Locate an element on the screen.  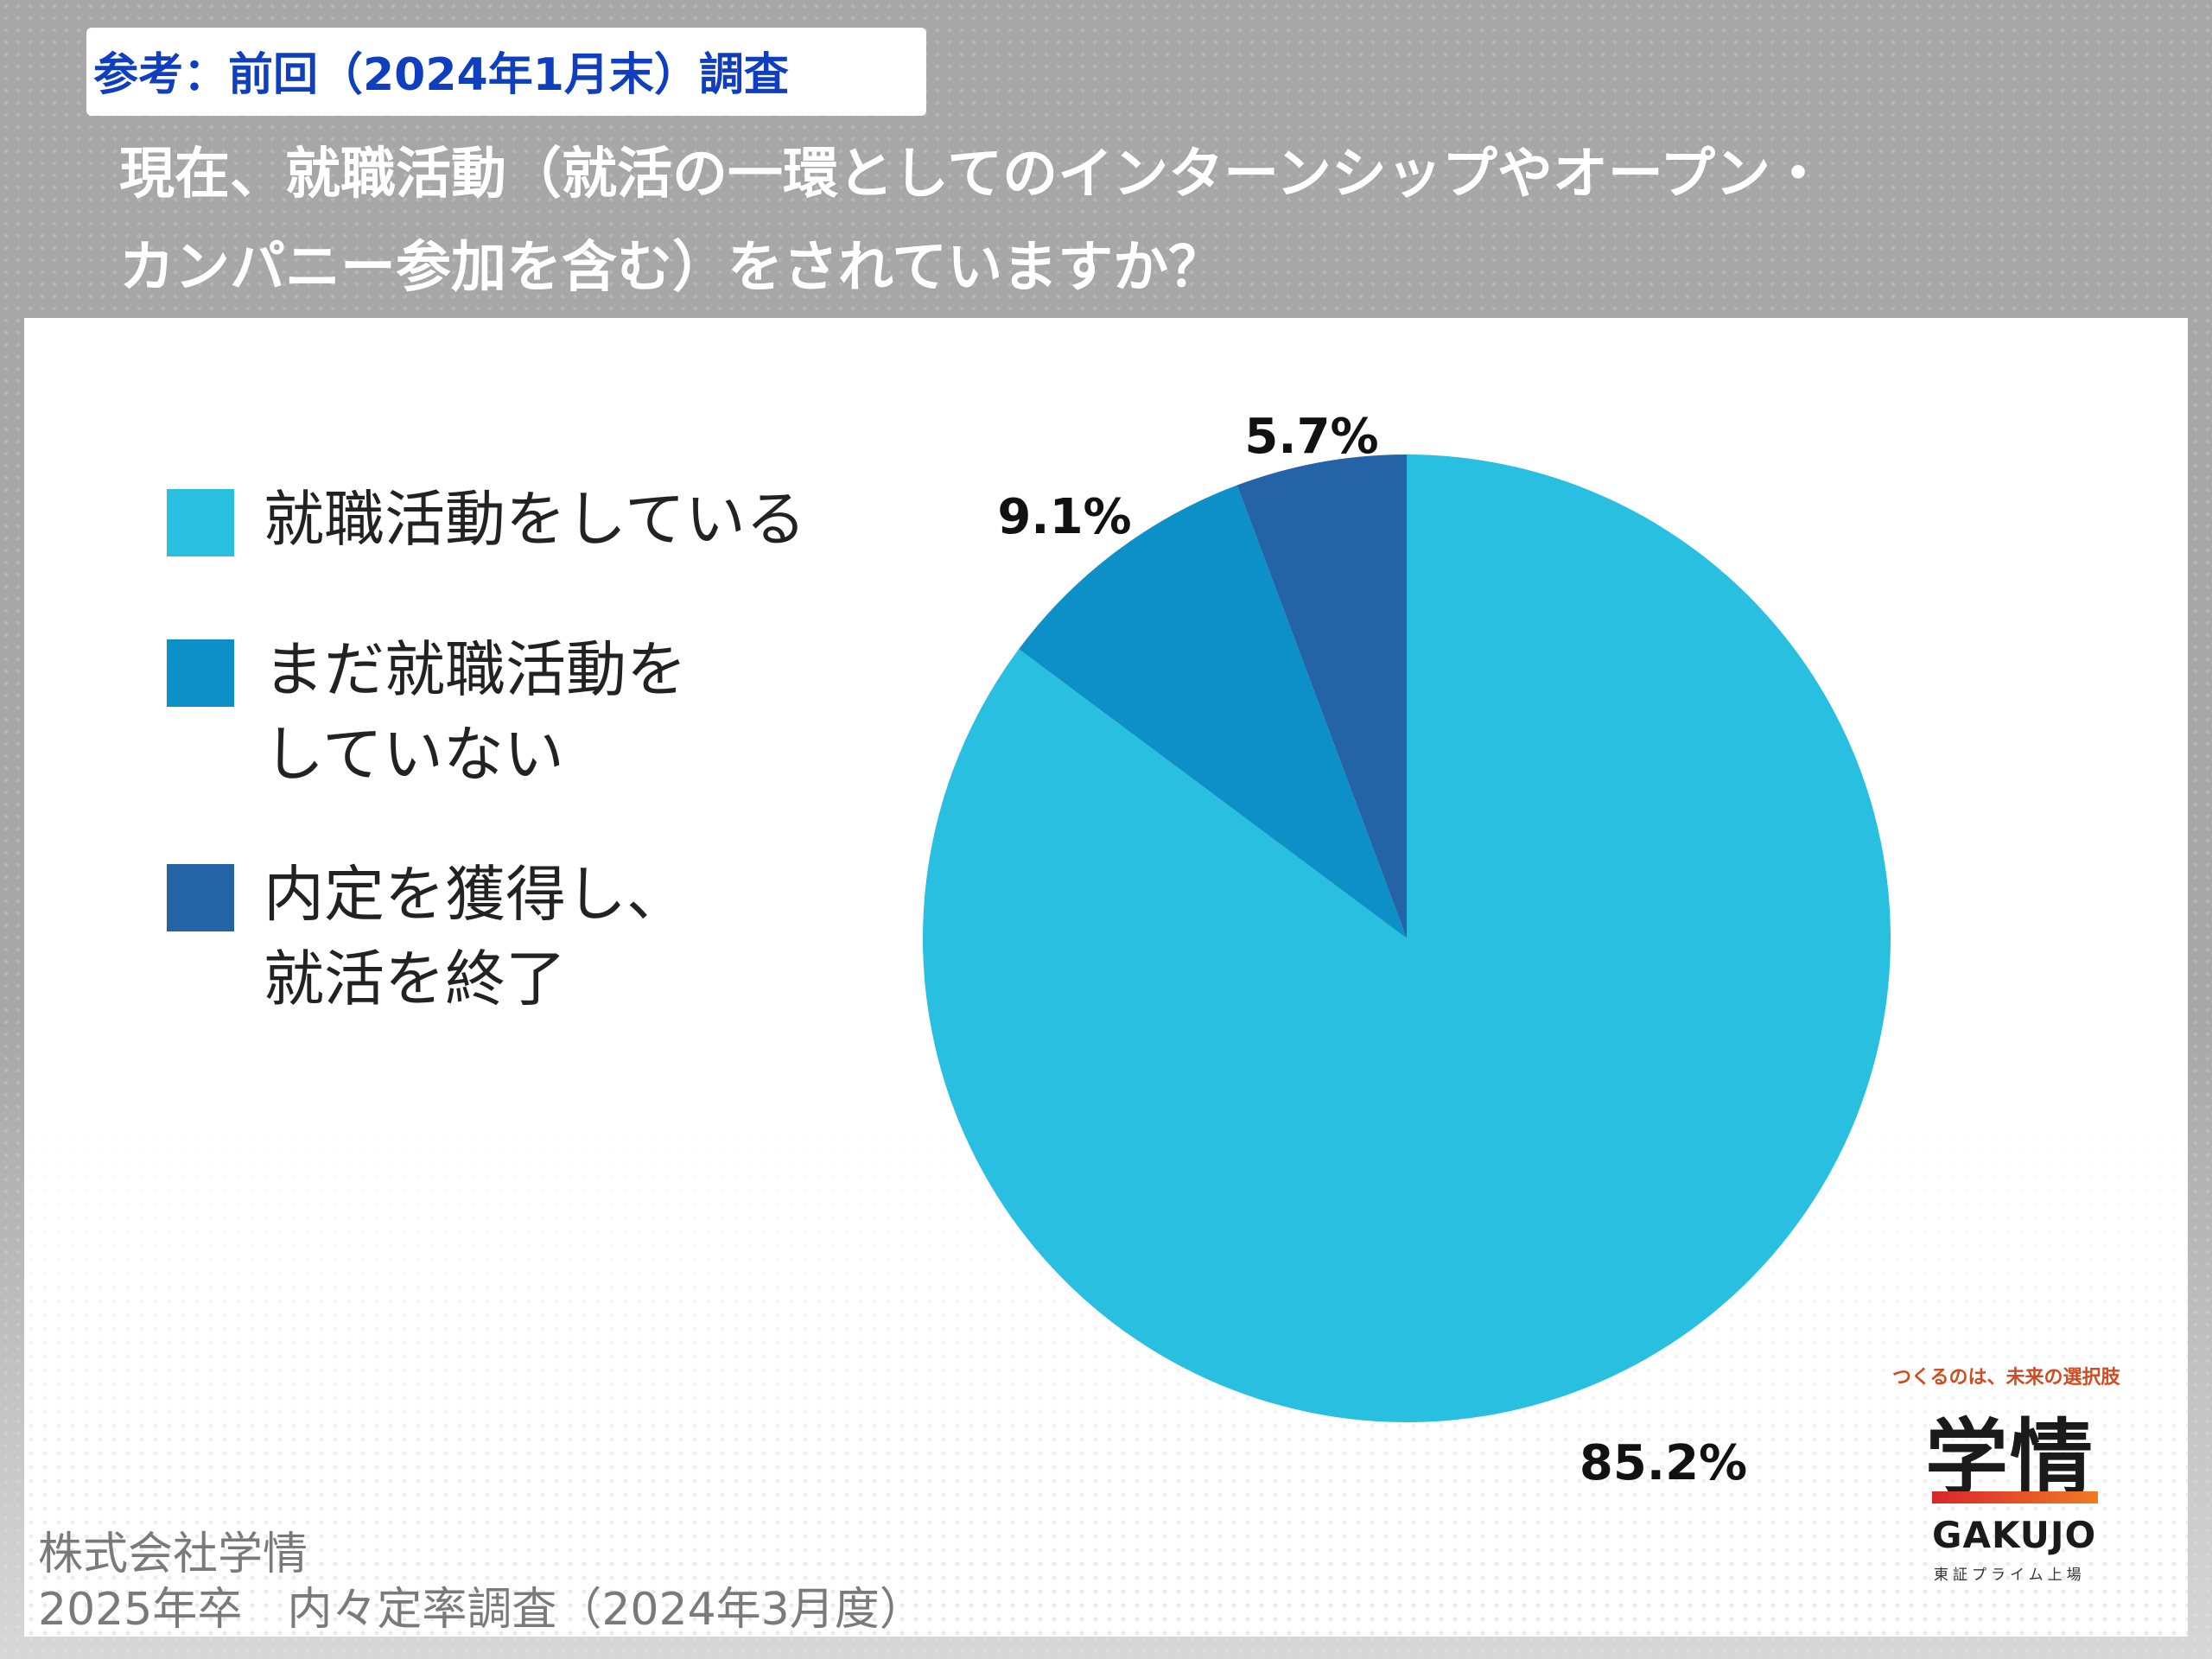
footer-company: 株式会社学情 is located at coordinates (173, 1554).